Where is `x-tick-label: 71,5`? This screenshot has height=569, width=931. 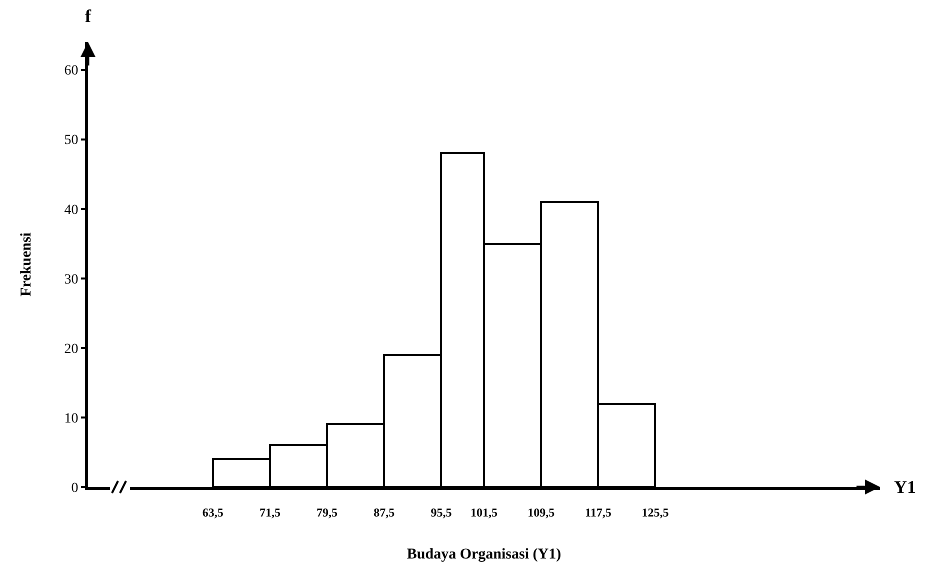 x-tick-label: 71,5 is located at coordinates (269, 512).